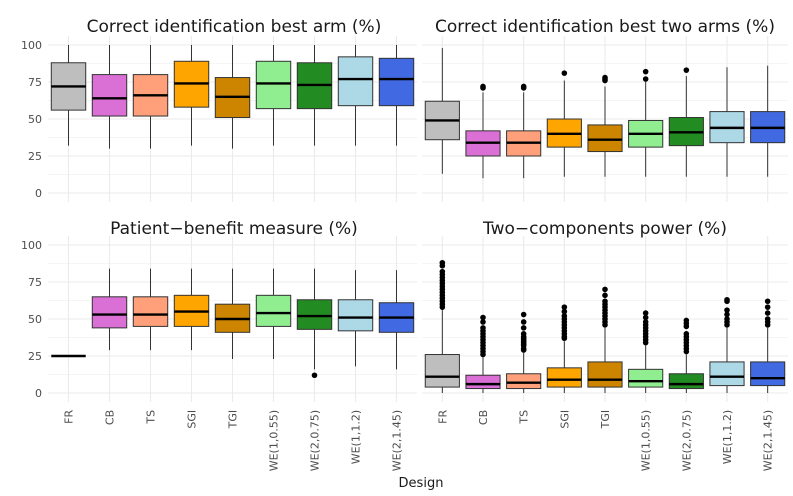  Describe the element at coordinates (233, 420) in the screenshot. I see `x-tick-label: TGI` at that location.